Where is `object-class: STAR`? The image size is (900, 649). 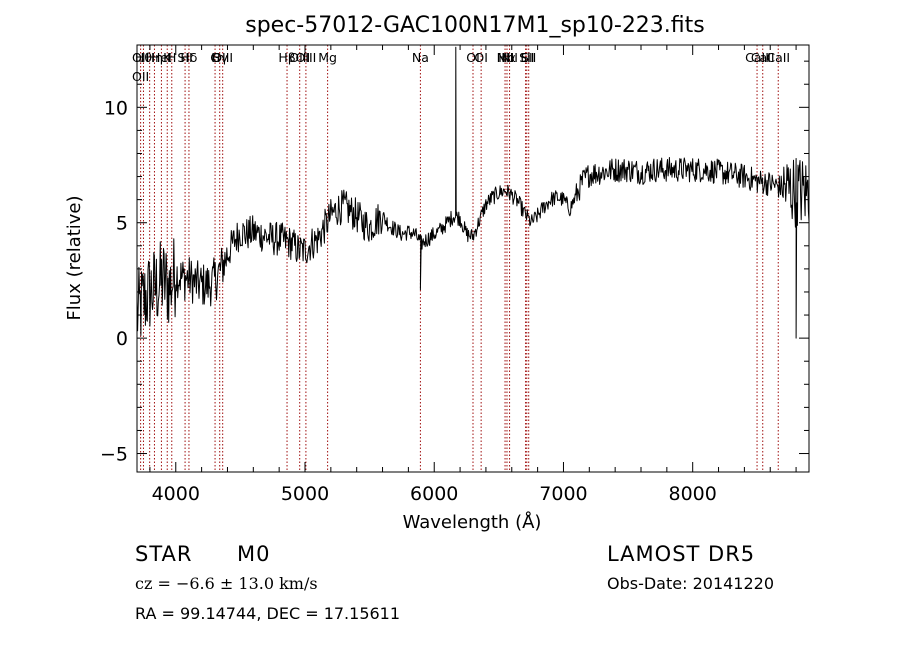
object-class: STAR is located at coordinates (163, 554).